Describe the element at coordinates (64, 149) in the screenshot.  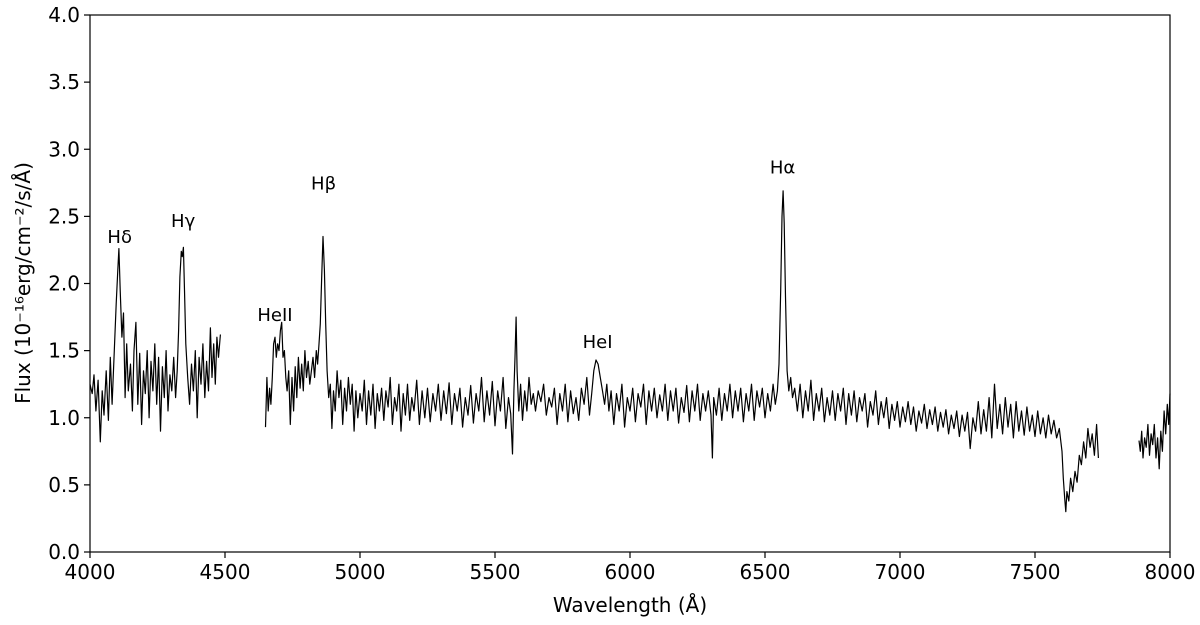
I see `y-tick-label: 3.0` at that location.